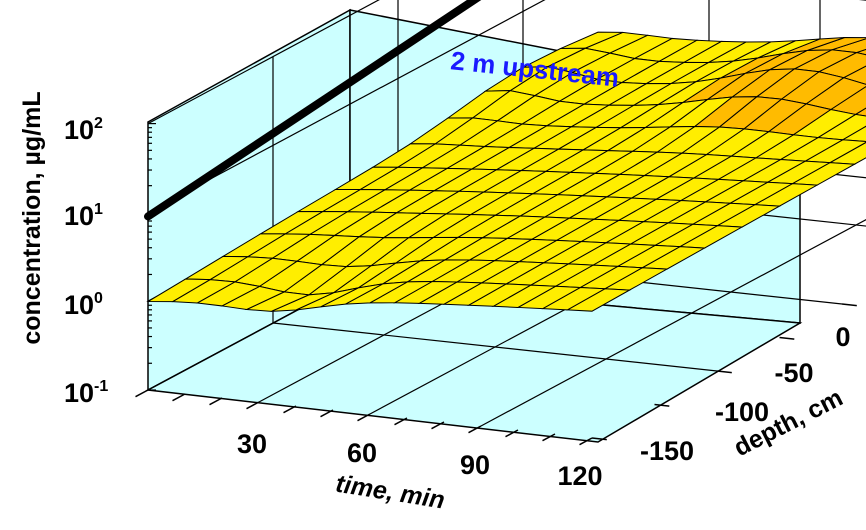  Describe the element at coordinates (579, 476) in the screenshot. I see `x-tick-label: 120` at that location.